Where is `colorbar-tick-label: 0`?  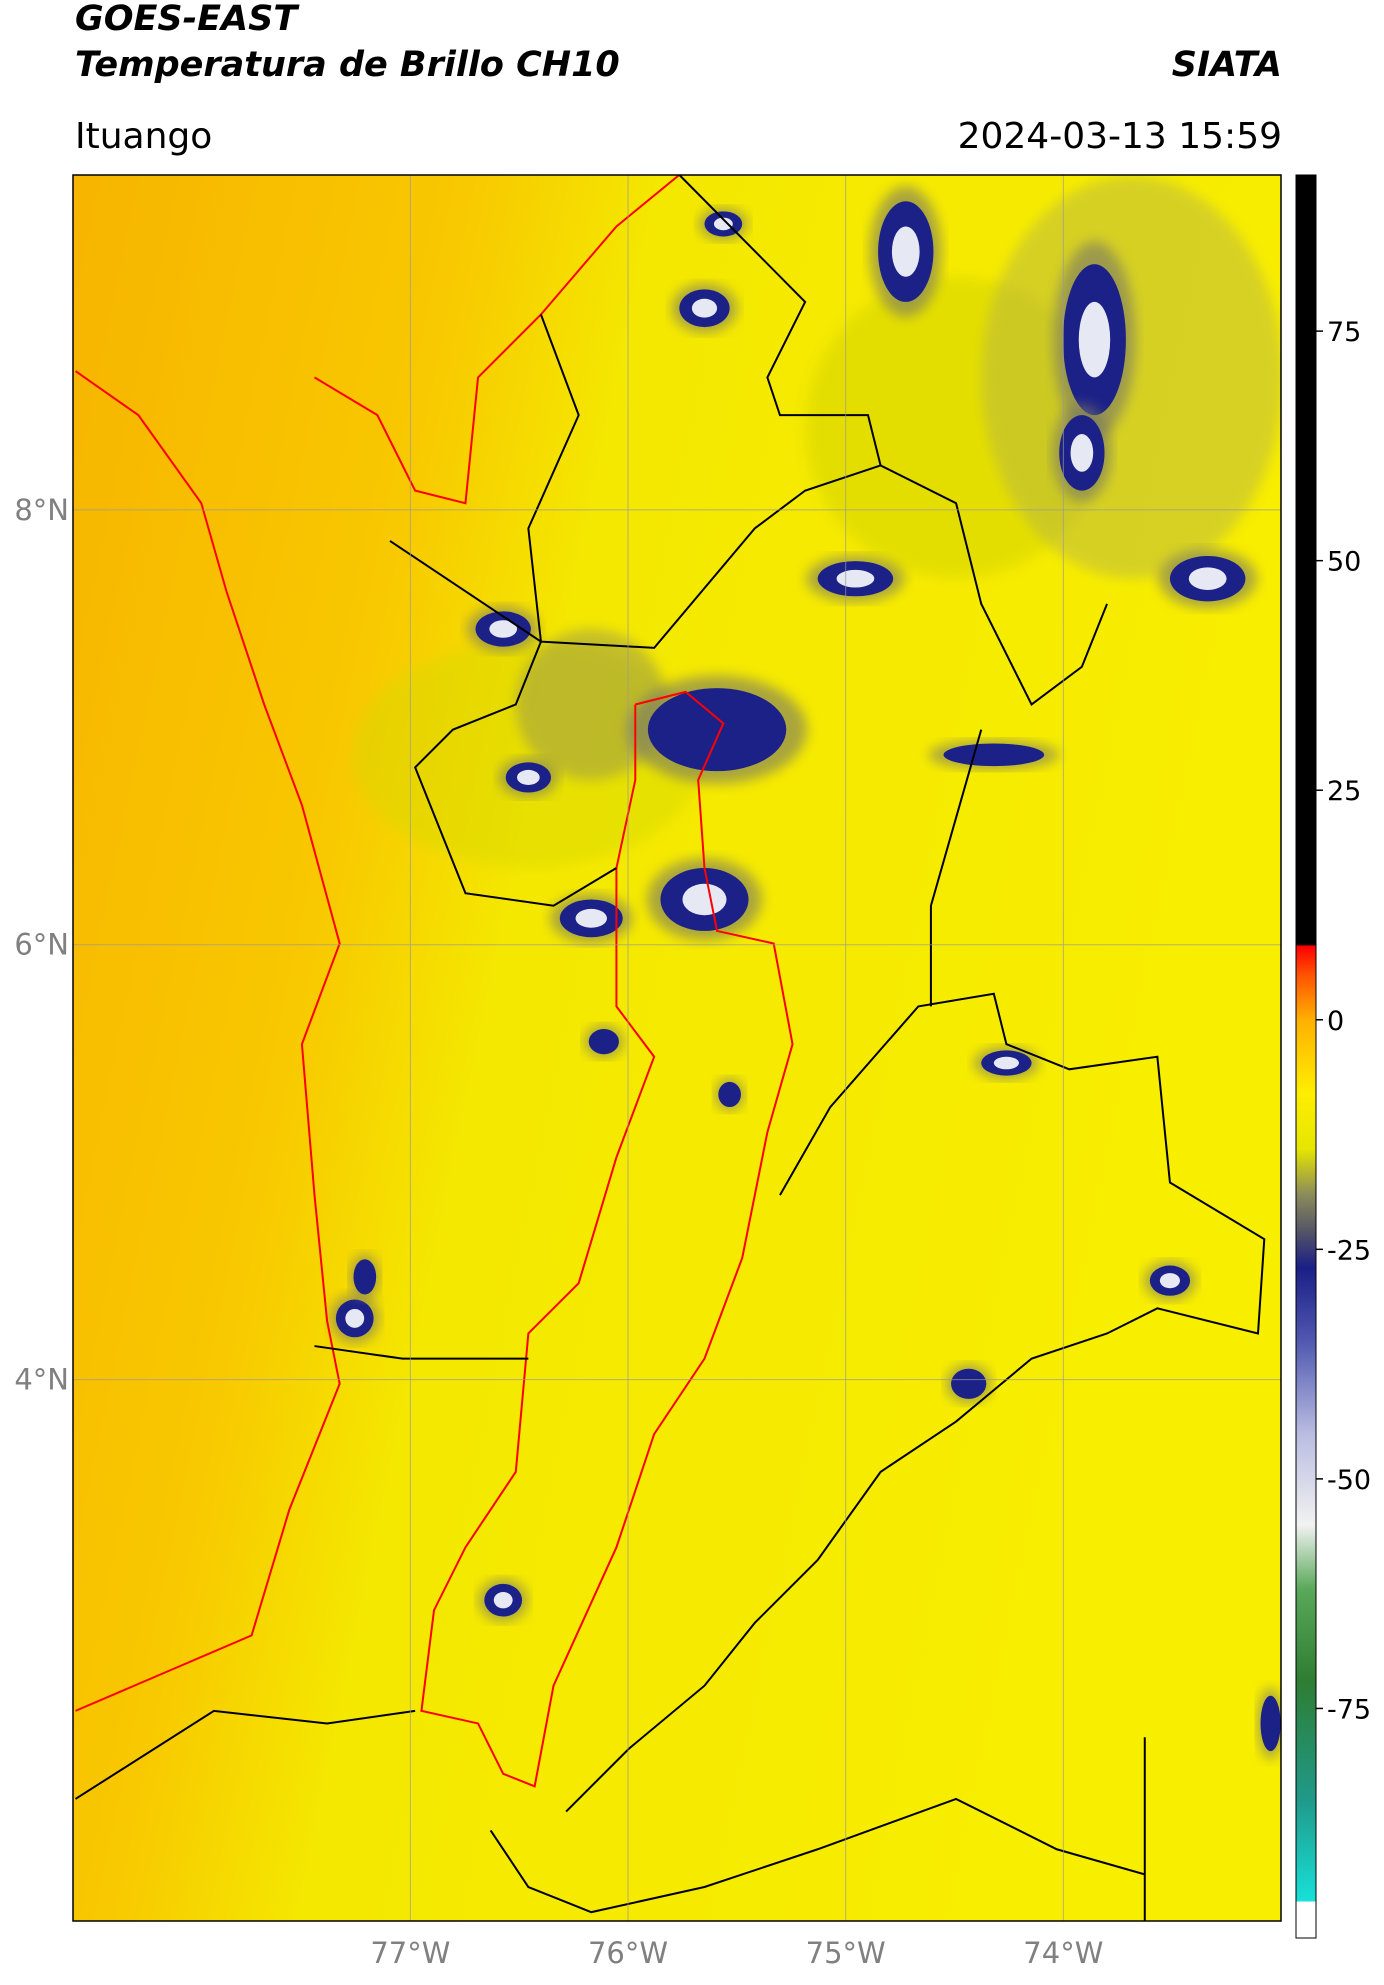
colorbar-tick-label: 0 is located at coordinates (1335, 1021).